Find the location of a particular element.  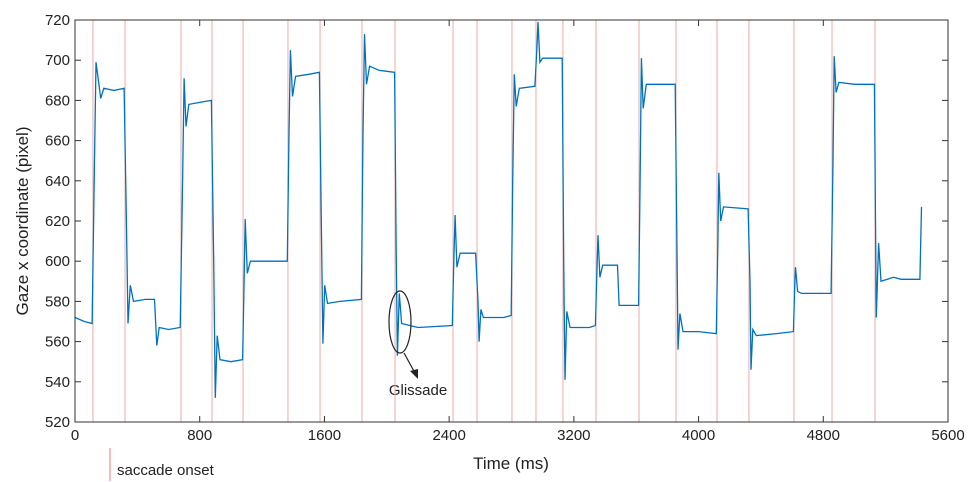

y-tick-label: 520 is located at coordinates (57, 422).